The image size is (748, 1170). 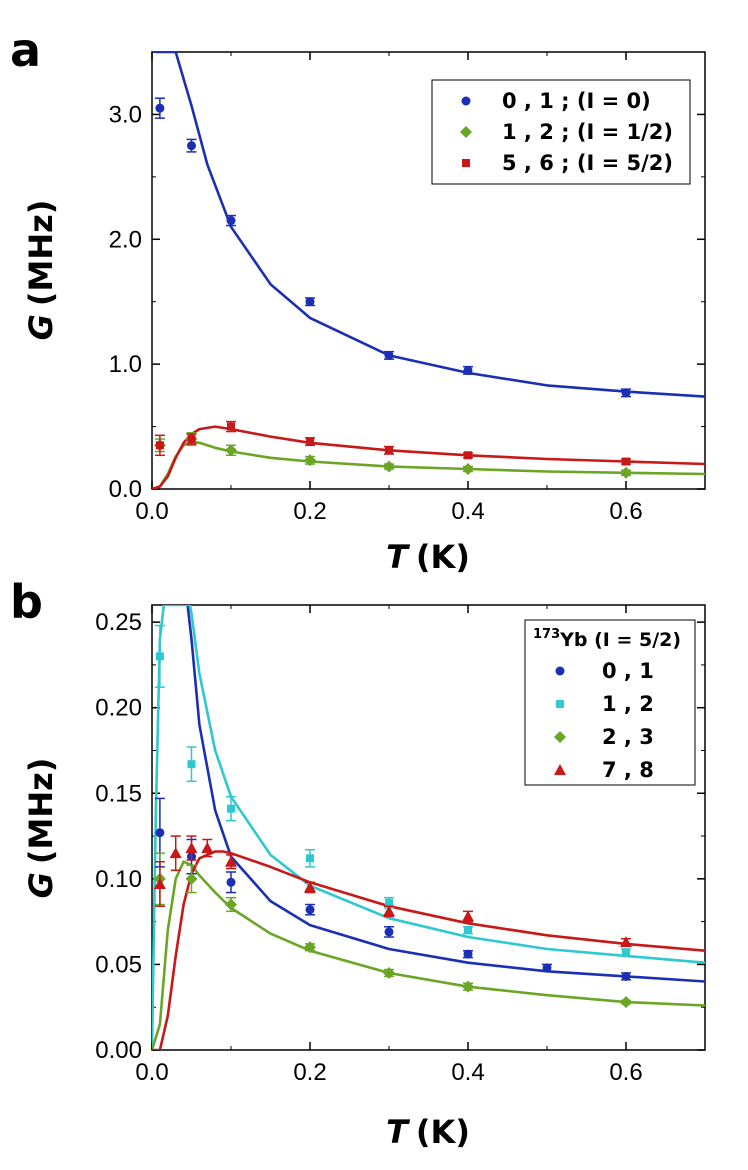 I want to click on b-legend-label-2: 2 , 3, so click(x=628, y=737).